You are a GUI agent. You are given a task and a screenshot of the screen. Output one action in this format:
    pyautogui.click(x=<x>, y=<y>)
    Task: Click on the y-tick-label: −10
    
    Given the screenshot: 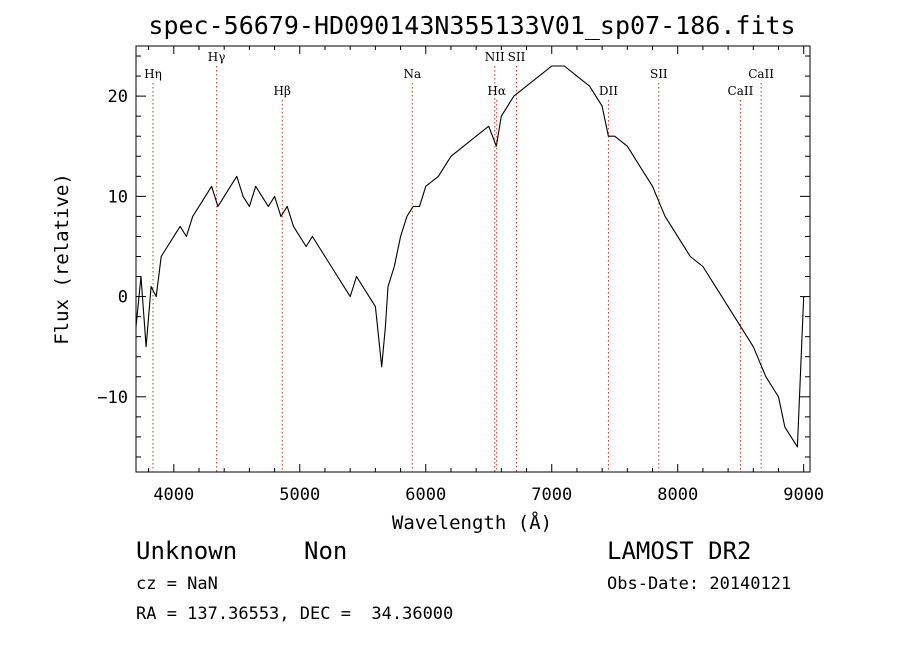 What is the action you would take?
    pyautogui.click(x=112, y=398)
    